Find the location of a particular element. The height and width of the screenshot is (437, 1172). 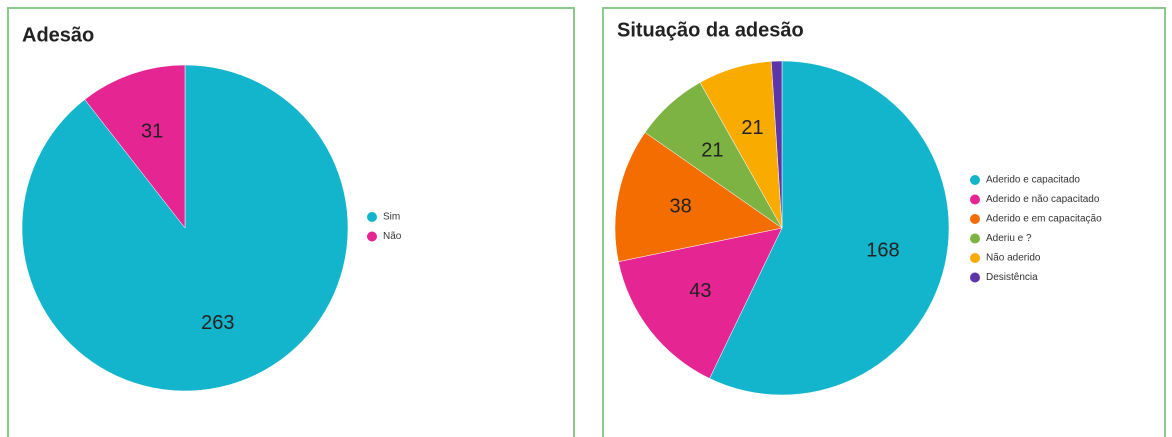

data-label: 43 is located at coordinates (700, 291).